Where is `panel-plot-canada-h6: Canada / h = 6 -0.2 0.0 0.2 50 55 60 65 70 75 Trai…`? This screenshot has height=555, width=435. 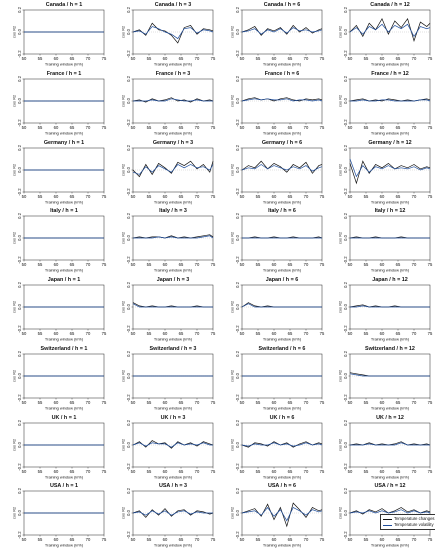 panel-plot-canada-h6: Canada / h = 6 -0.2 0.0 0.2 50 55 60 65 70 75 Trai… is located at coordinates (276, 34).